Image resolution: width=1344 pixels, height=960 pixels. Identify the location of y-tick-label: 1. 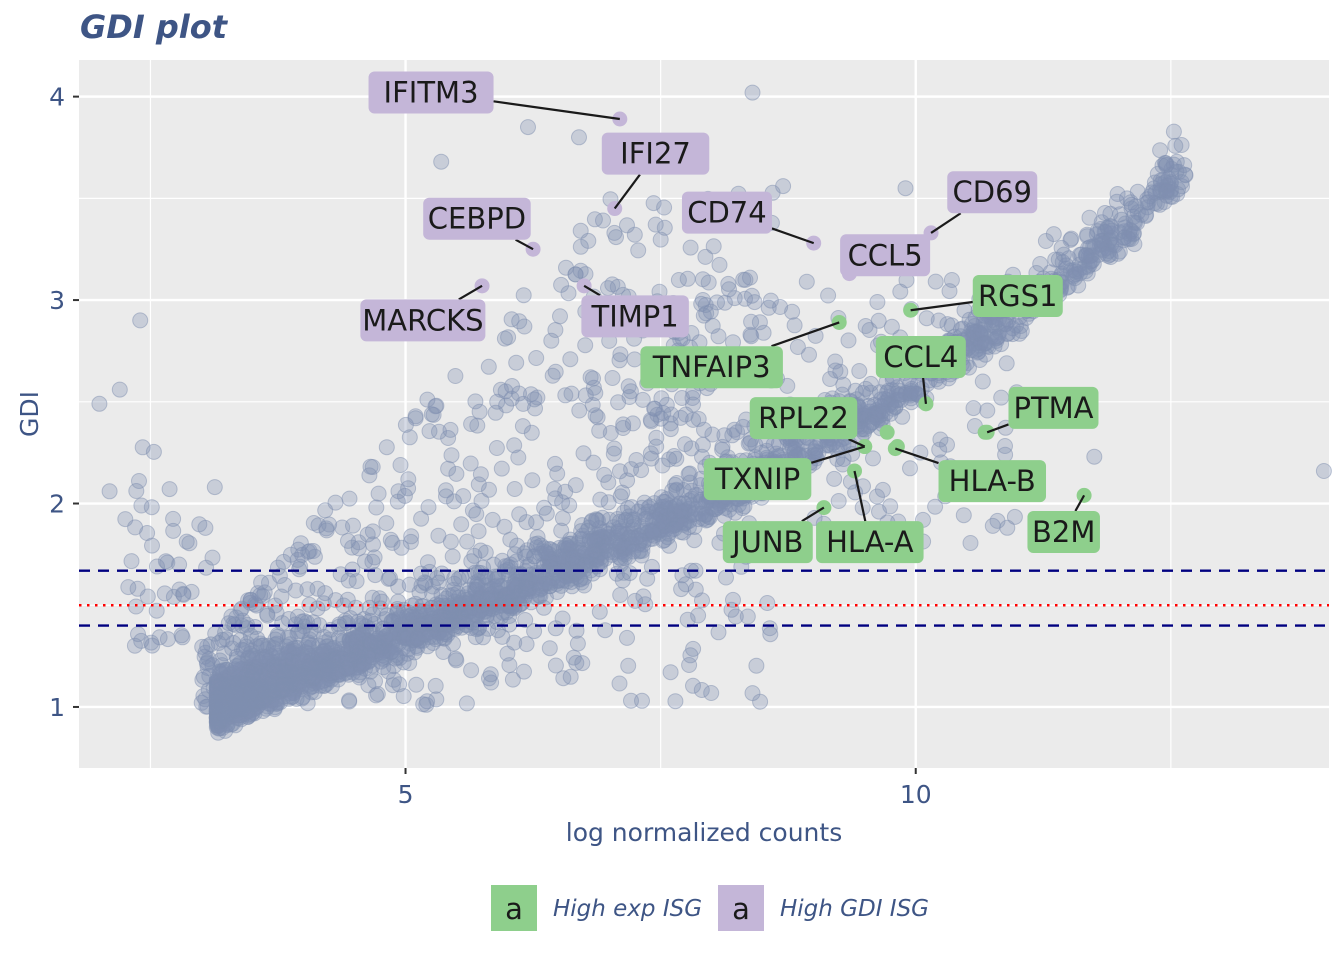
(57, 707).